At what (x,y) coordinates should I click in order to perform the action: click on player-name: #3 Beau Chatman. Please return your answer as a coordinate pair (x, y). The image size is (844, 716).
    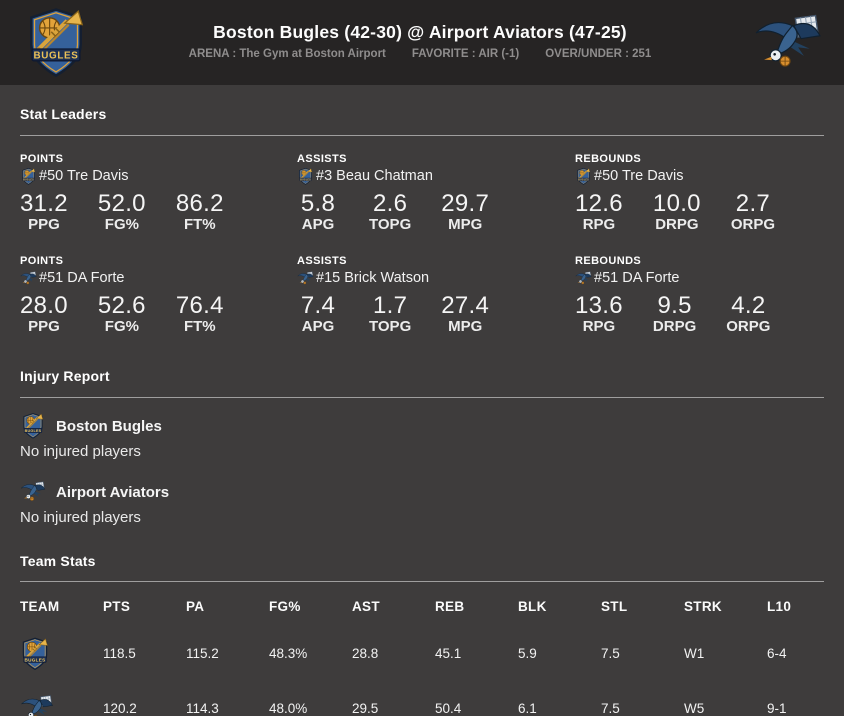
    Looking at the image, I should click on (374, 176).